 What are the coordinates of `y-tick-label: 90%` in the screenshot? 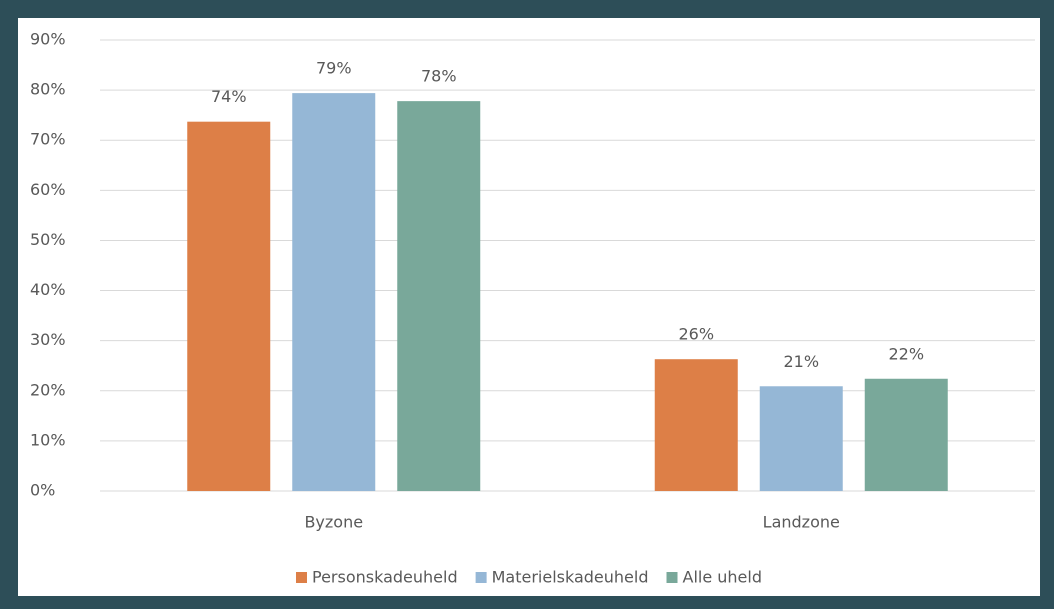 It's located at (48, 39).